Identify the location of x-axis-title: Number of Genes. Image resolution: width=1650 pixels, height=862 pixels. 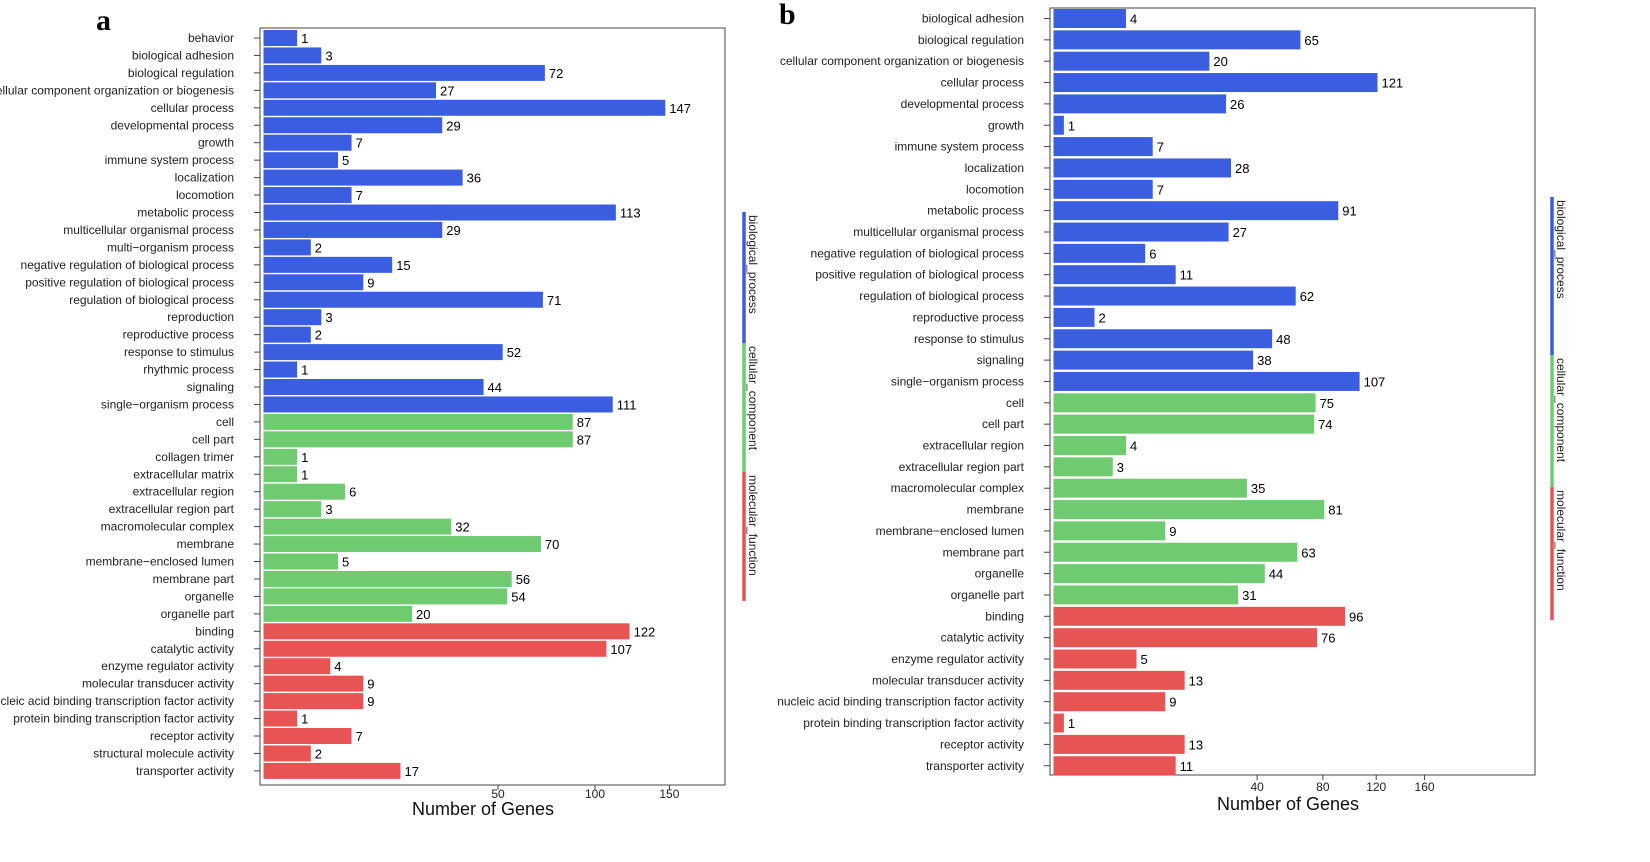
(1288, 804).